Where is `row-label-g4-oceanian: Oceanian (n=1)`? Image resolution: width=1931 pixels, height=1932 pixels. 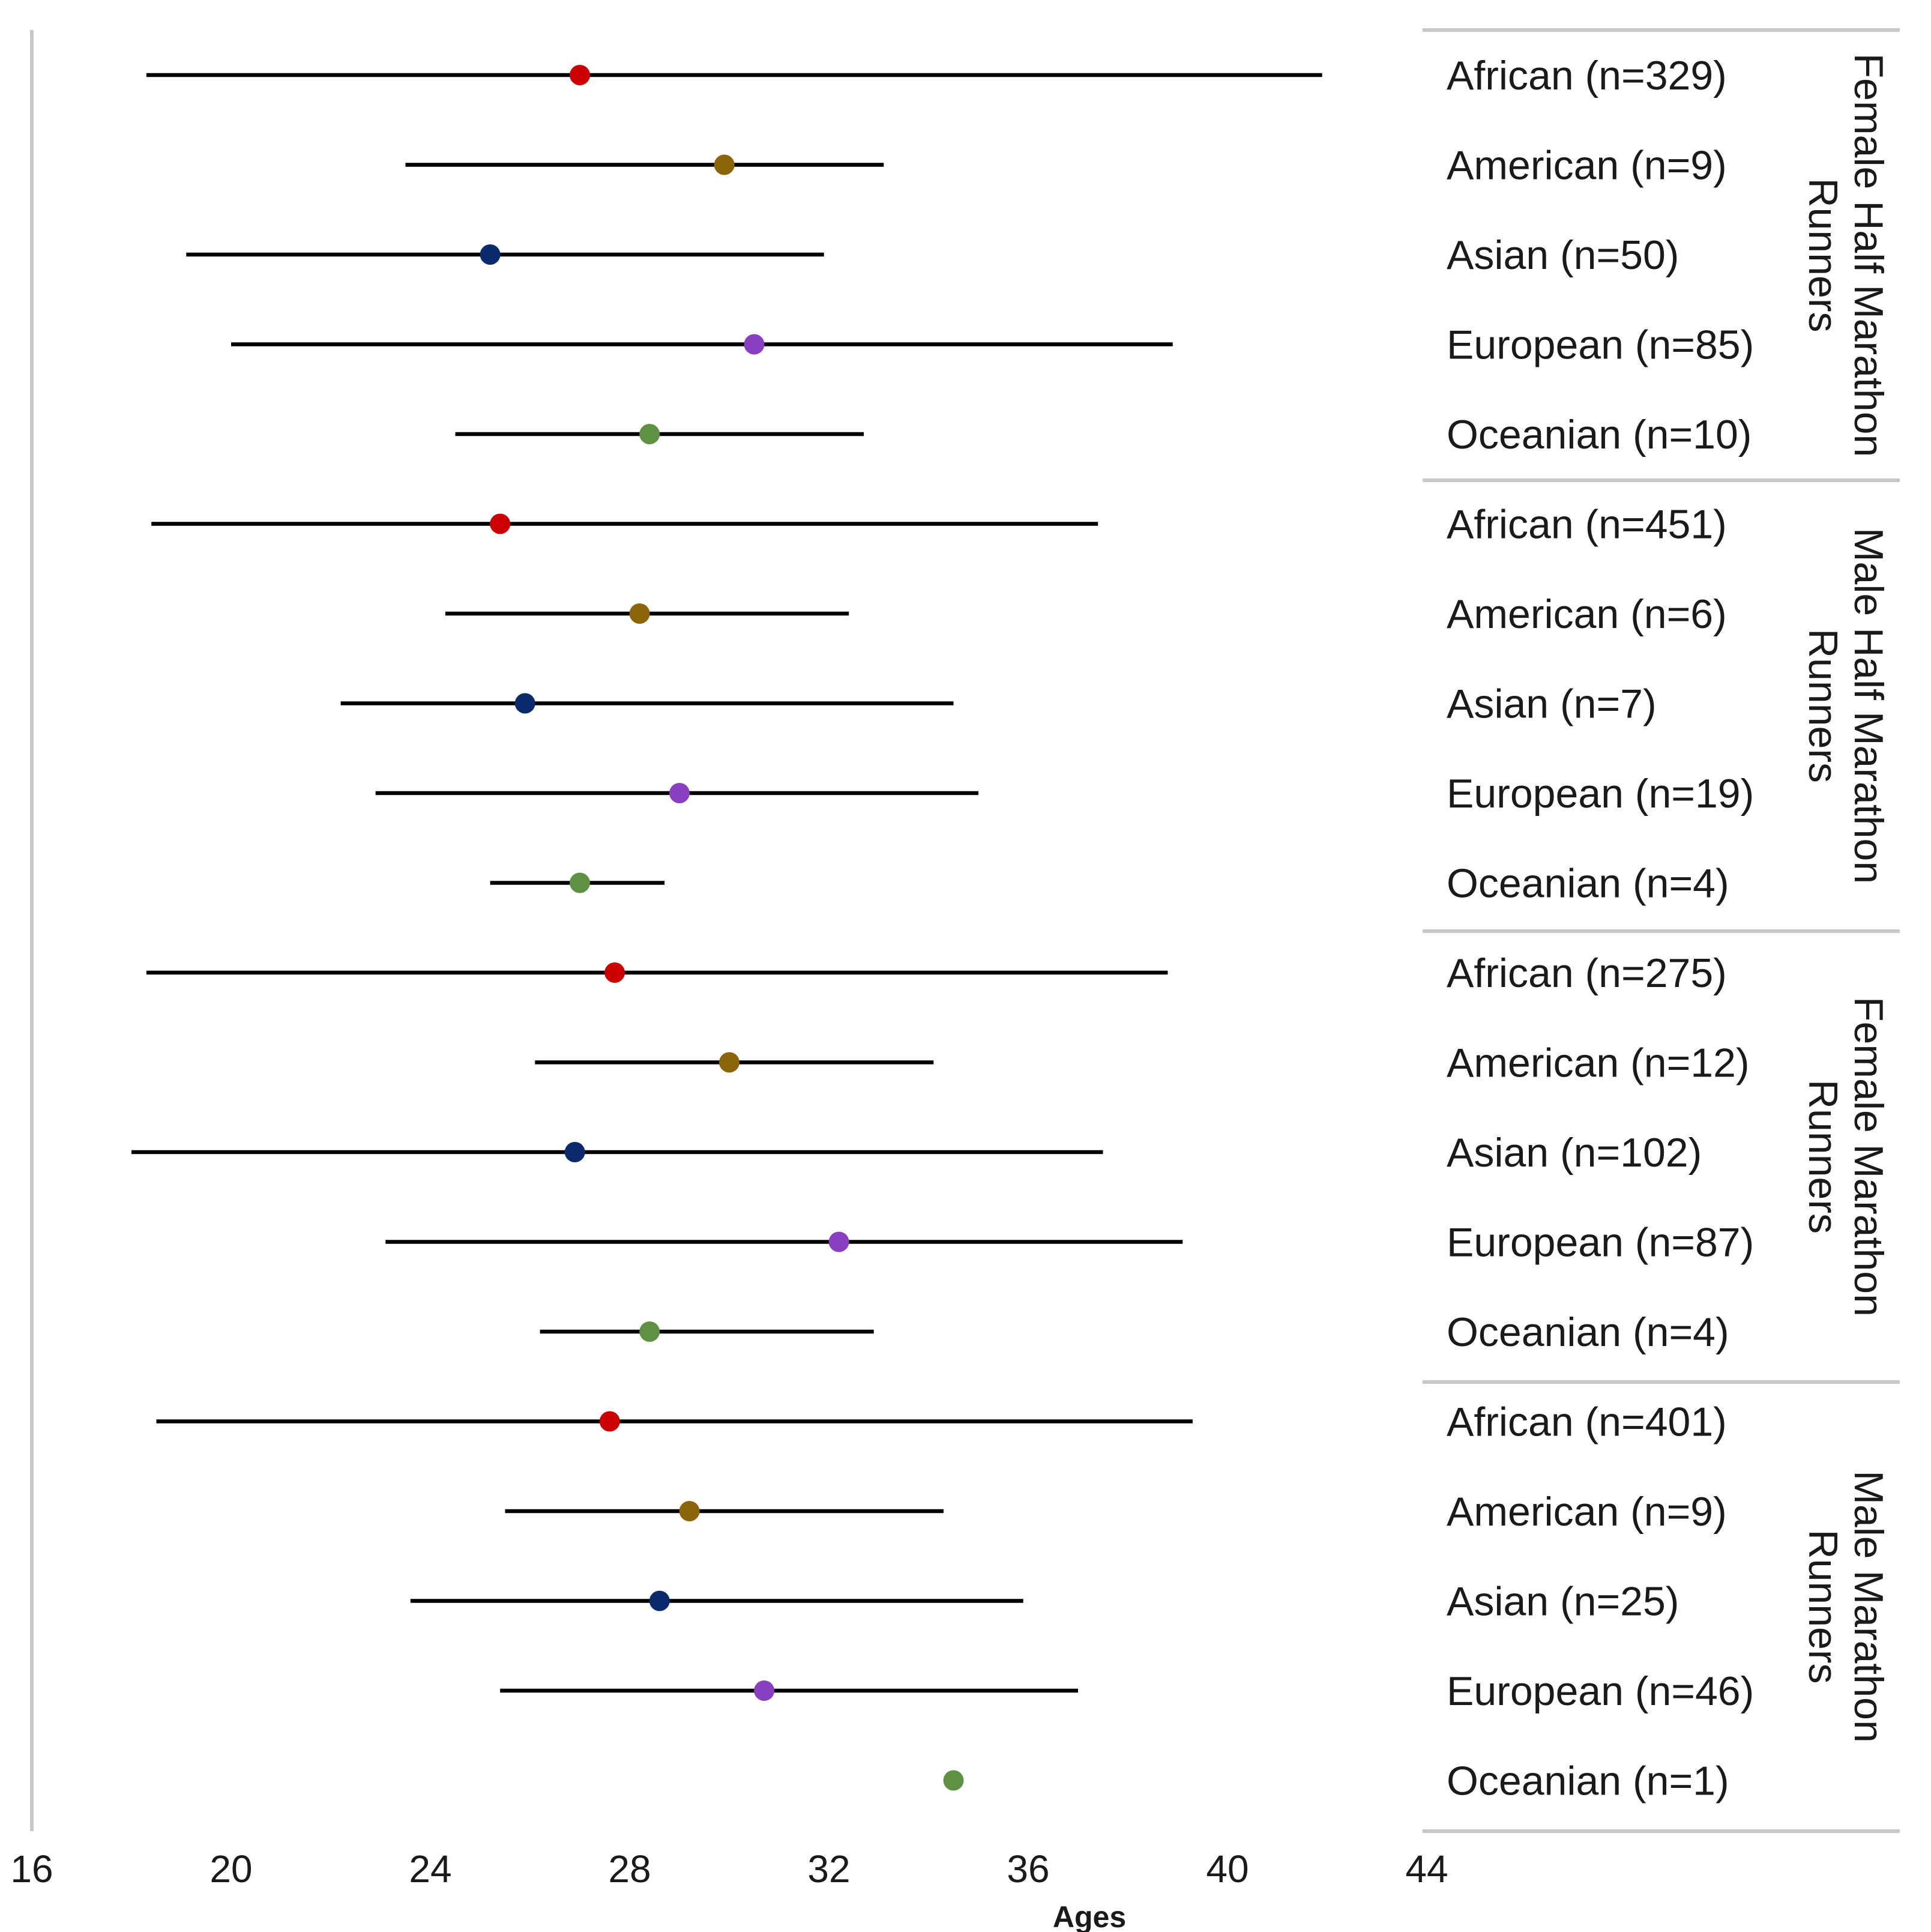 row-label-g4-oceanian: Oceanian (n=1) is located at coordinates (1588, 1781).